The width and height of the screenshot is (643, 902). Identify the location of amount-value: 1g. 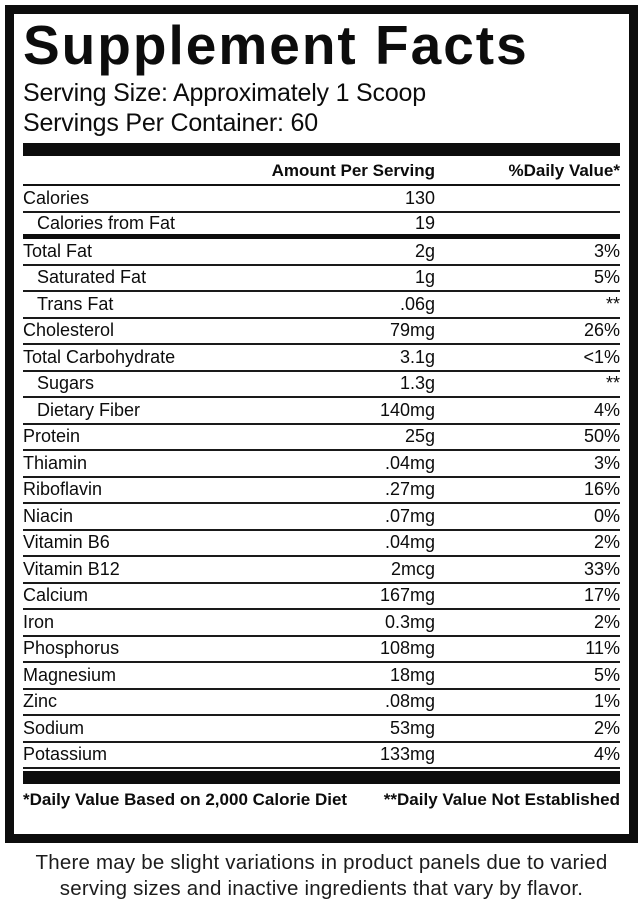
(424, 277).